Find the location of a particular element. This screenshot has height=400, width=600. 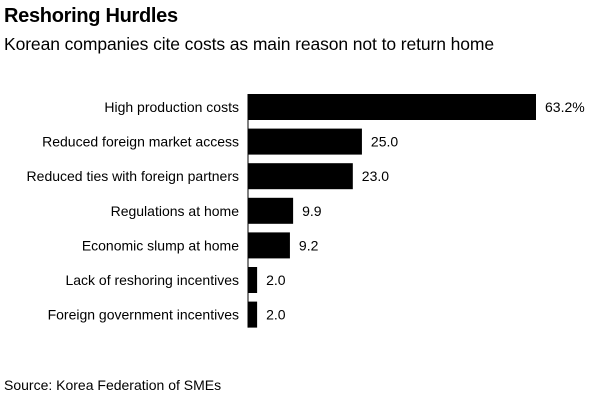

category-label: Economic slump at home is located at coordinates (160, 245).